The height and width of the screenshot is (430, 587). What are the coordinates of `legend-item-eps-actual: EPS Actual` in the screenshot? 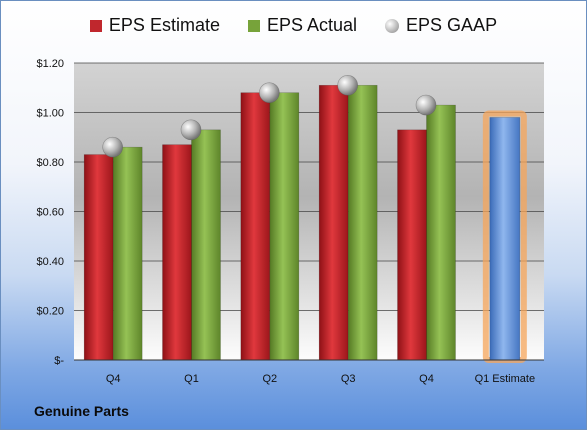 It's located at (302, 25).